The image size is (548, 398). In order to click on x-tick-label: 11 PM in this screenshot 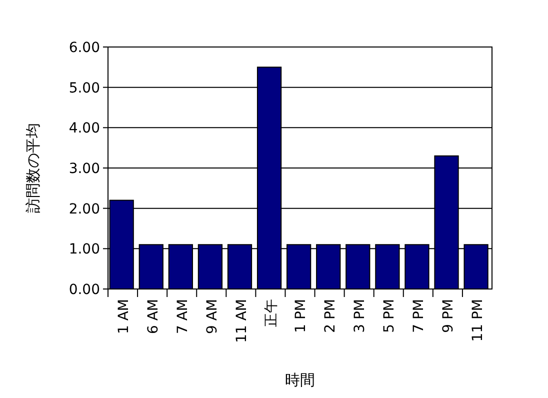, I will do `click(478, 320)`.